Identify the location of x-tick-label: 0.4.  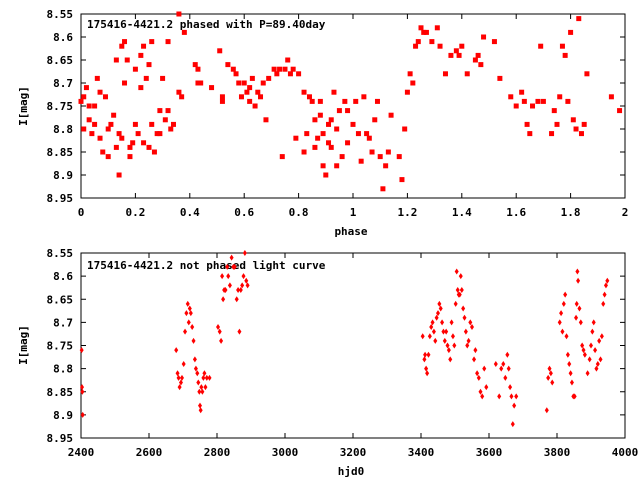
(190, 212).